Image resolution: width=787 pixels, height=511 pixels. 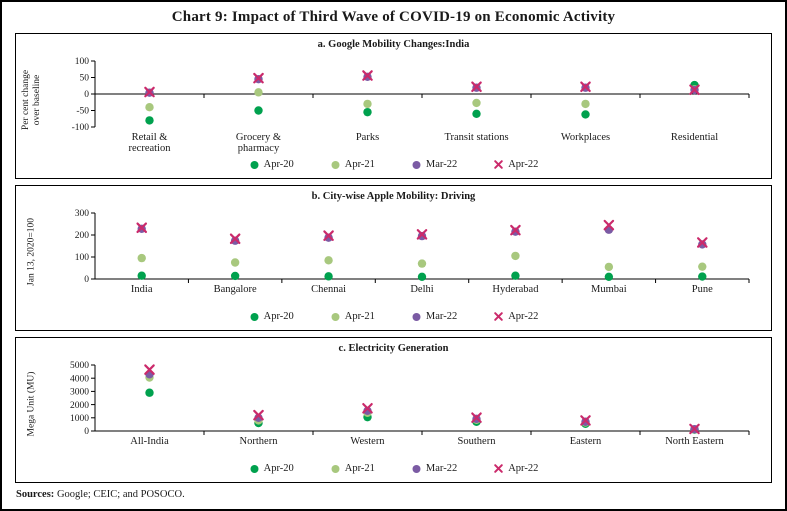 What do you see at coordinates (393, 44) in the screenshot?
I see `panel-a-title: a. Google Mobility Changes:India` at bounding box center [393, 44].